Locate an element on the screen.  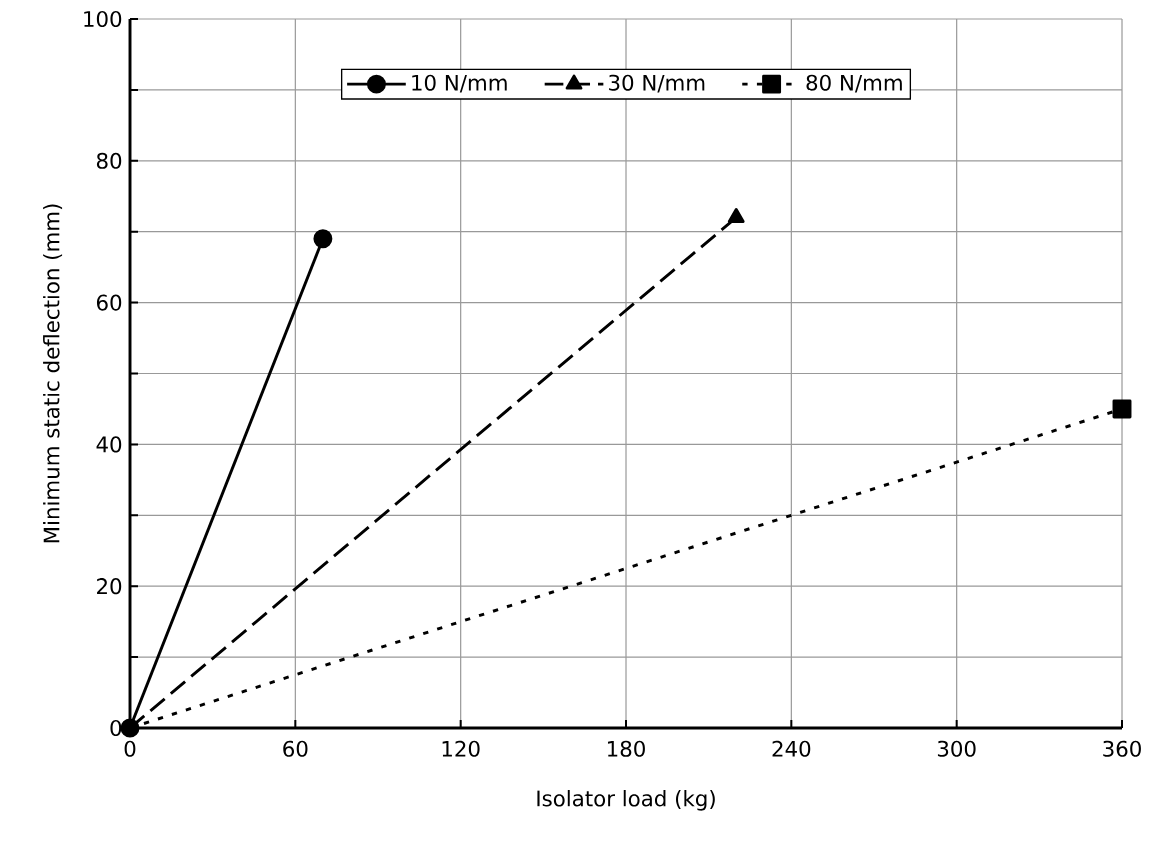
x-tick-label: 360 is located at coordinates (1122, 748).